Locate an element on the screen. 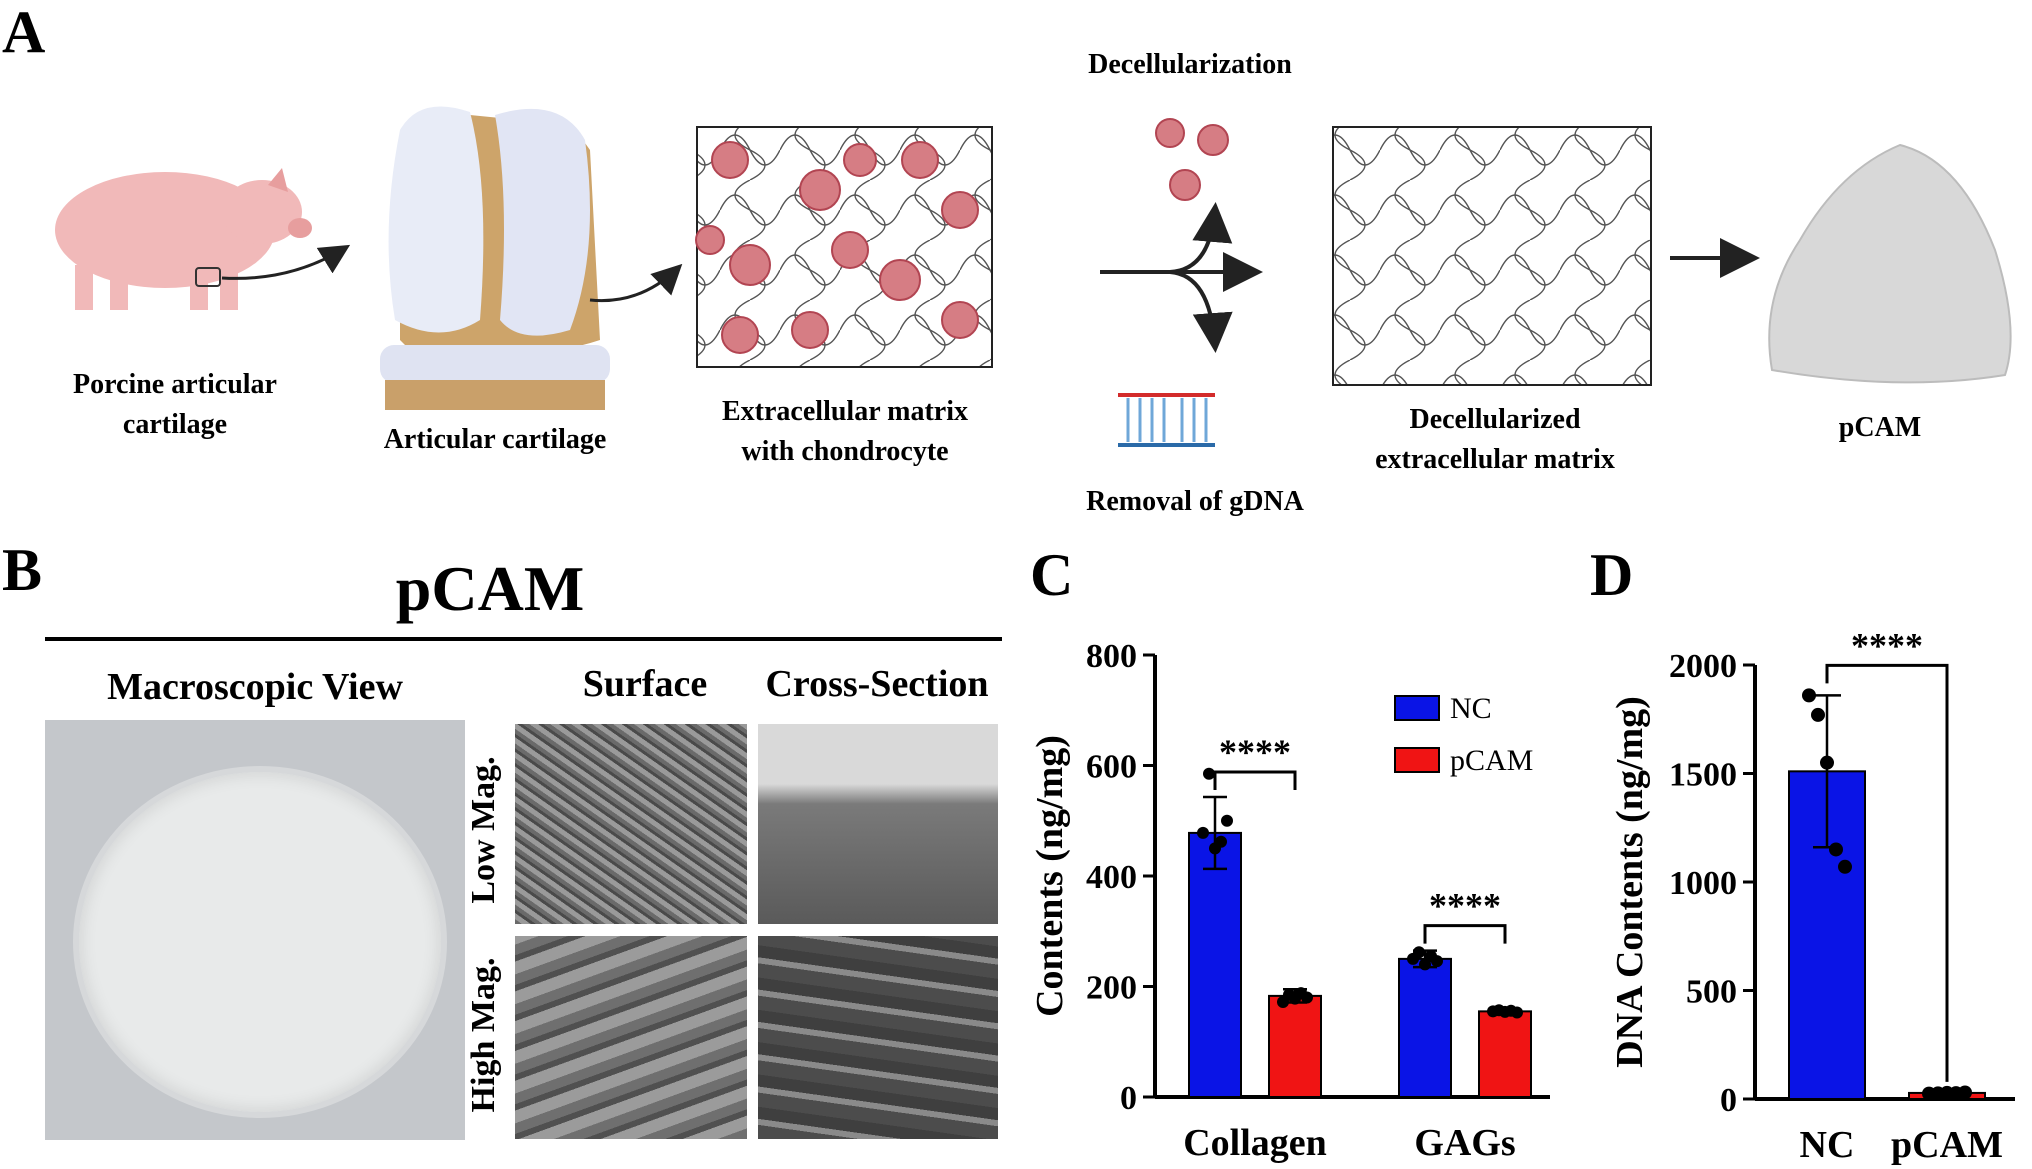 This screenshot has width=2032, height=1169. label-line: Decellularized is located at coordinates (1495, 419).